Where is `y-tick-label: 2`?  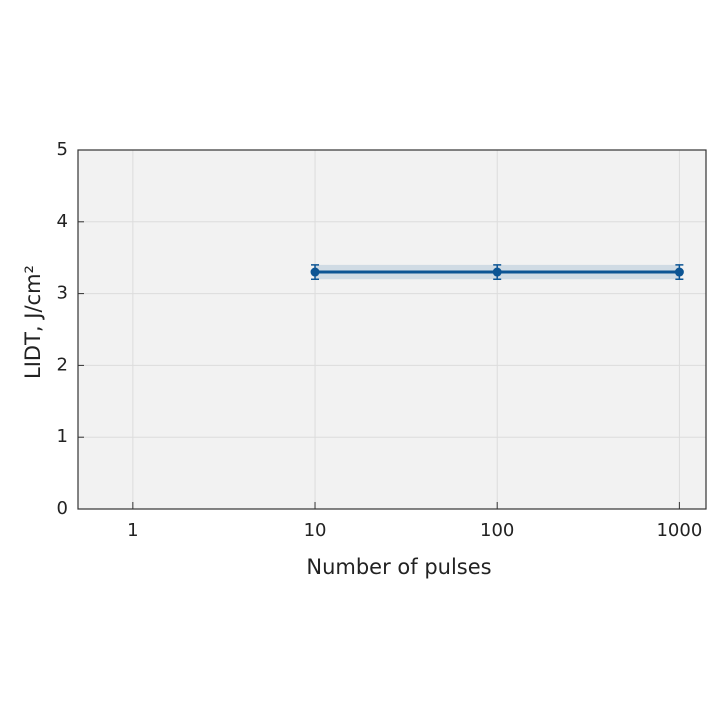 y-tick-label: 2 is located at coordinates (62, 364).